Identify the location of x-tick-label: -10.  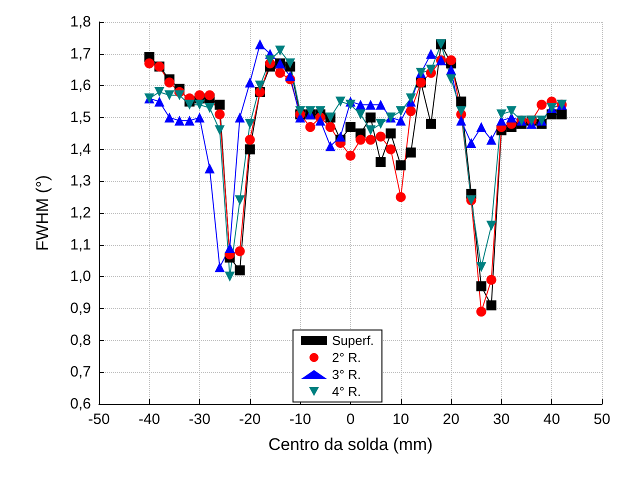
(300, 419).